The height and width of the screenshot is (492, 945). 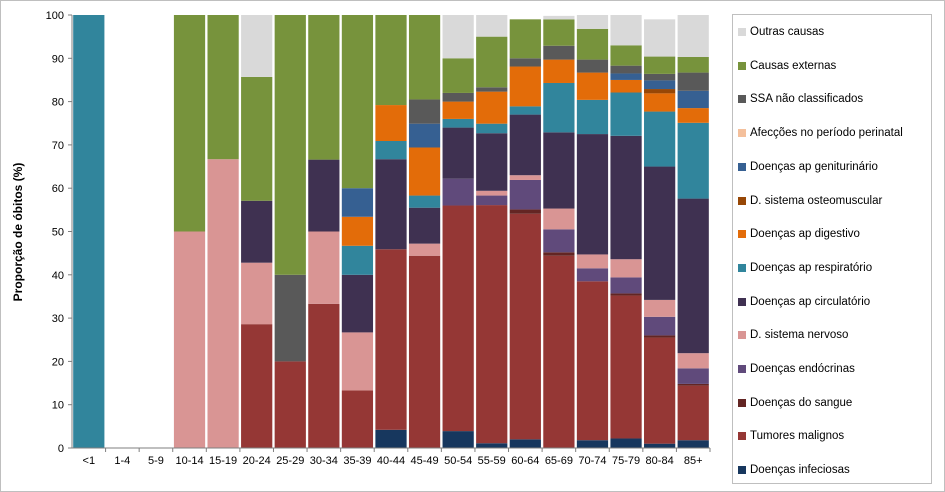 What do you see at coordinates (592, 461) in the screenshot?
I see `x-tick-label: 70-74` at bounding box center [592, 461].